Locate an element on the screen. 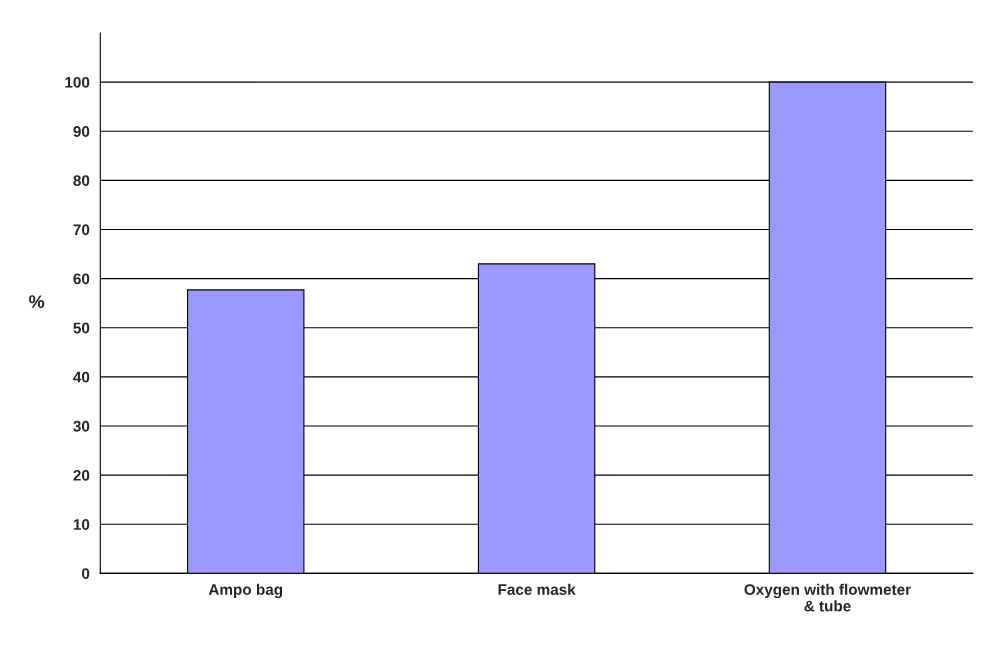  y-tick-label: 100 is located at coordinates (77, 82).